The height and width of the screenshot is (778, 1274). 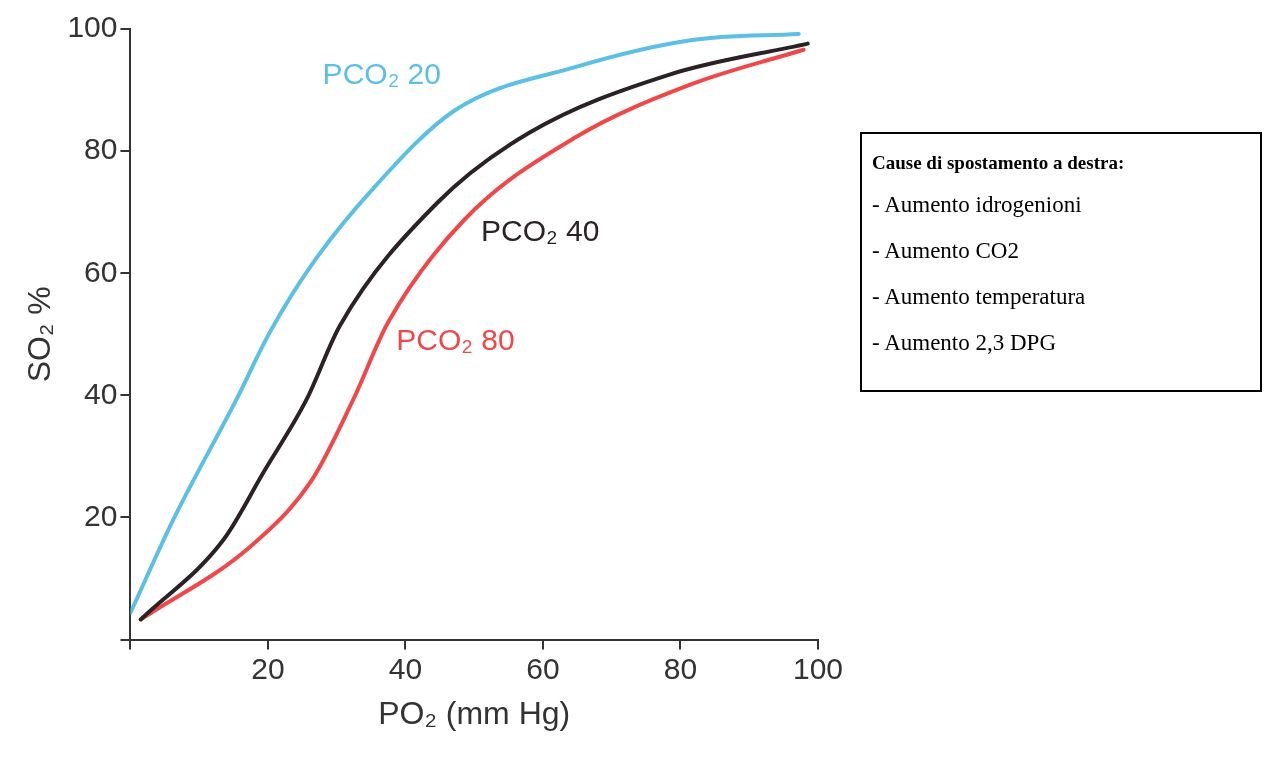 What do you see at coordinates (680, 668) in the screenshot?
I see `x-tick-label: 80` at bounding box center [680, 668].